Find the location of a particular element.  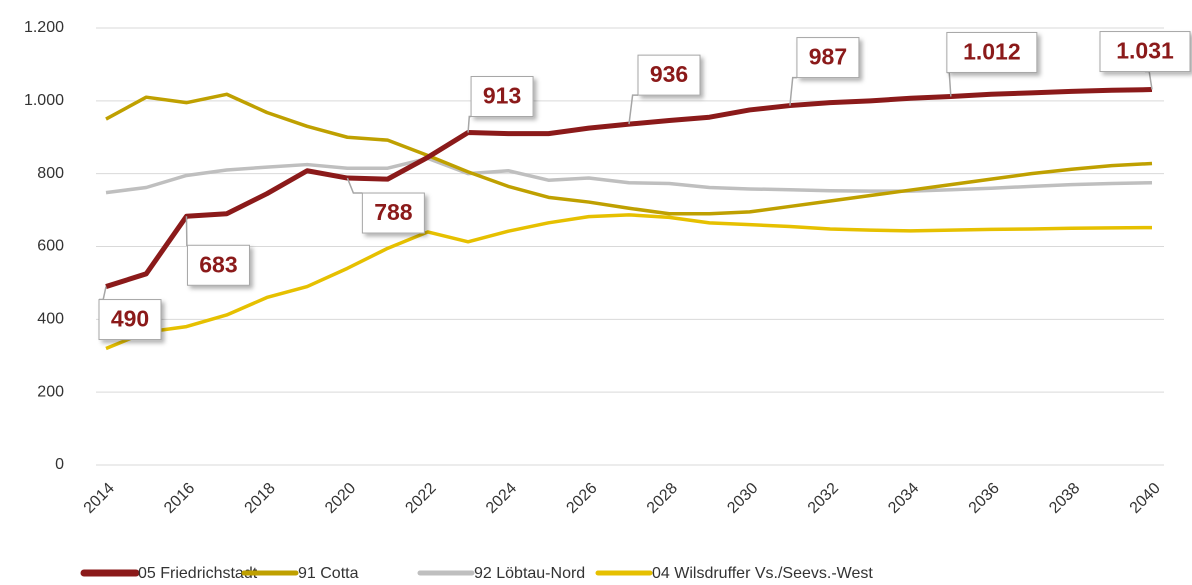

x-tick-label: 2030 is located at coordinates (742, 498).